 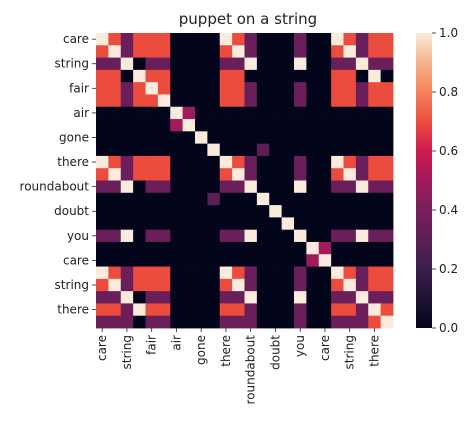 What do you see at coordinates (127, 352) in the screenshot?
I see `x-tick-label: string` at bounding box center [127, 352].